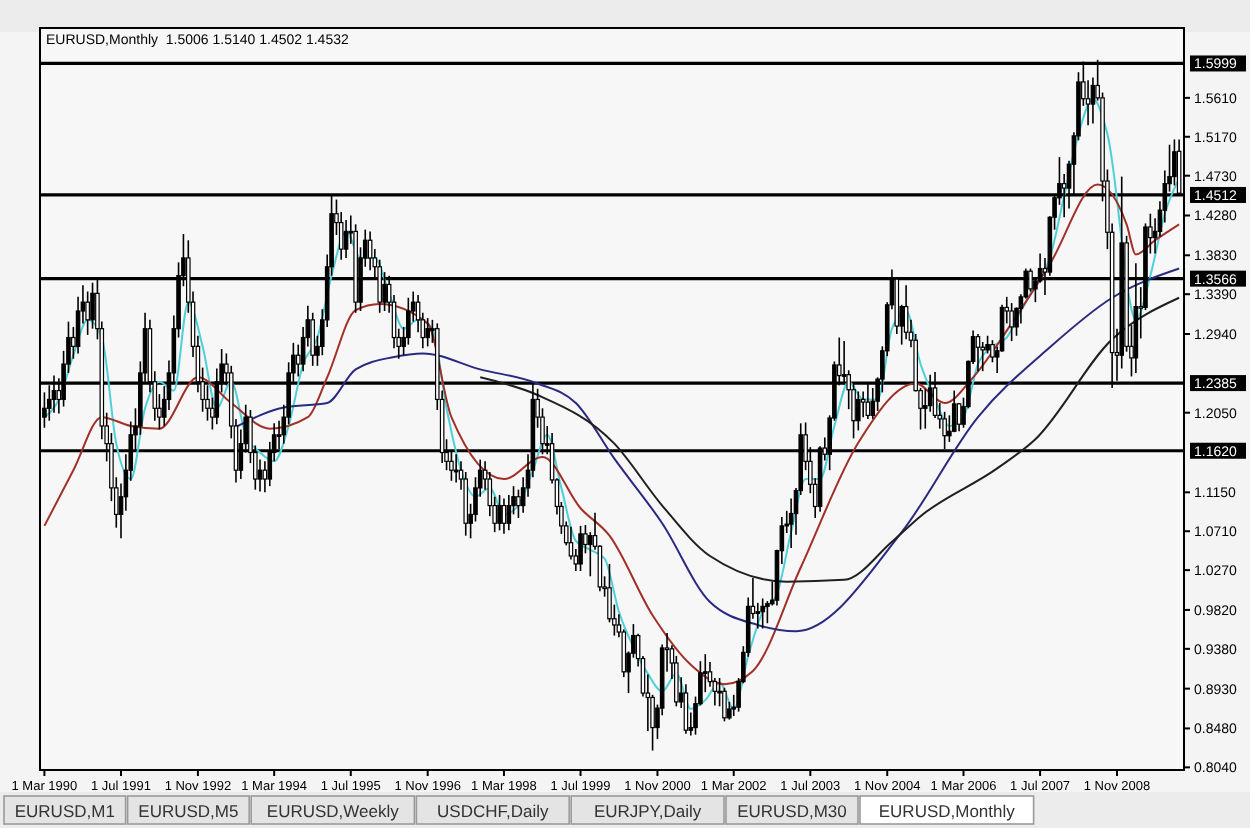  What do you see at coordinates (947, 811) in the screenshot?
I see `text: EURUSD,Monthly` at bounding box center [947, 811].